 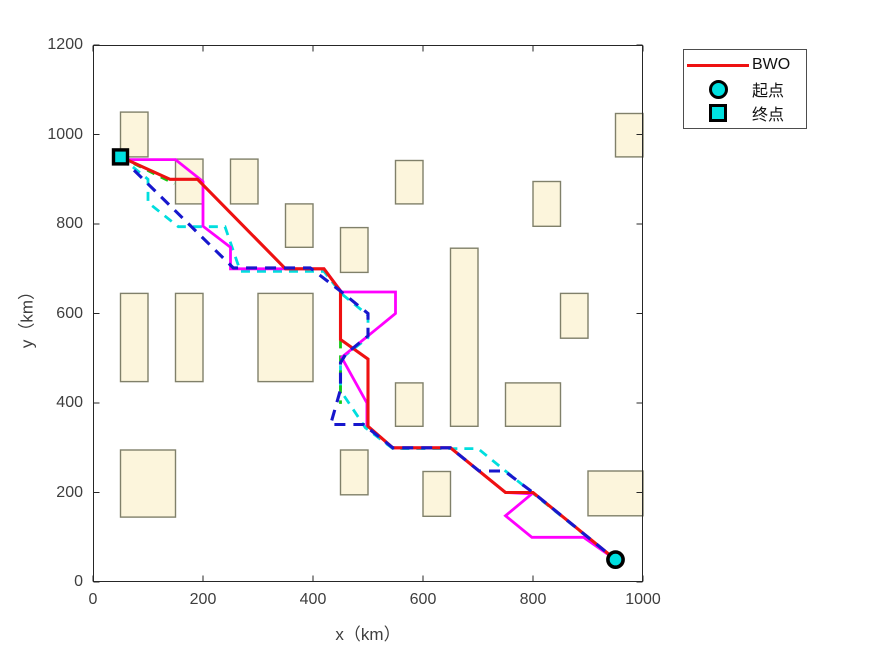 I want to click on end-marker-icon, so click(x=718, y=113).